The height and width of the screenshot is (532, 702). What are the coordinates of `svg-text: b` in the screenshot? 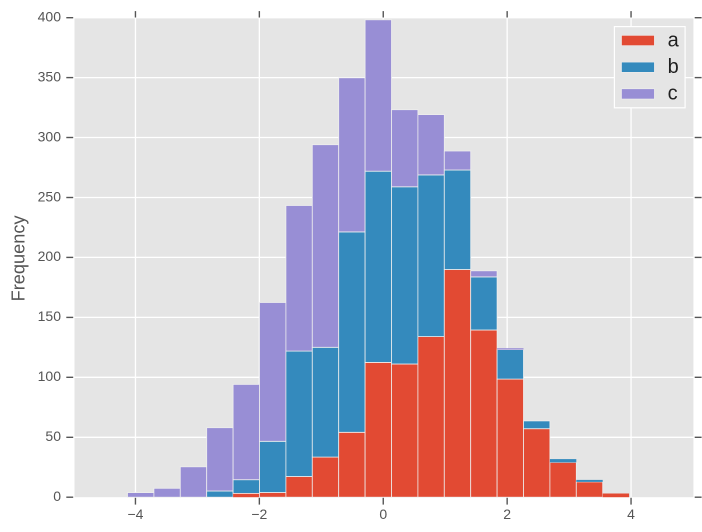 It's located at (673, 67).